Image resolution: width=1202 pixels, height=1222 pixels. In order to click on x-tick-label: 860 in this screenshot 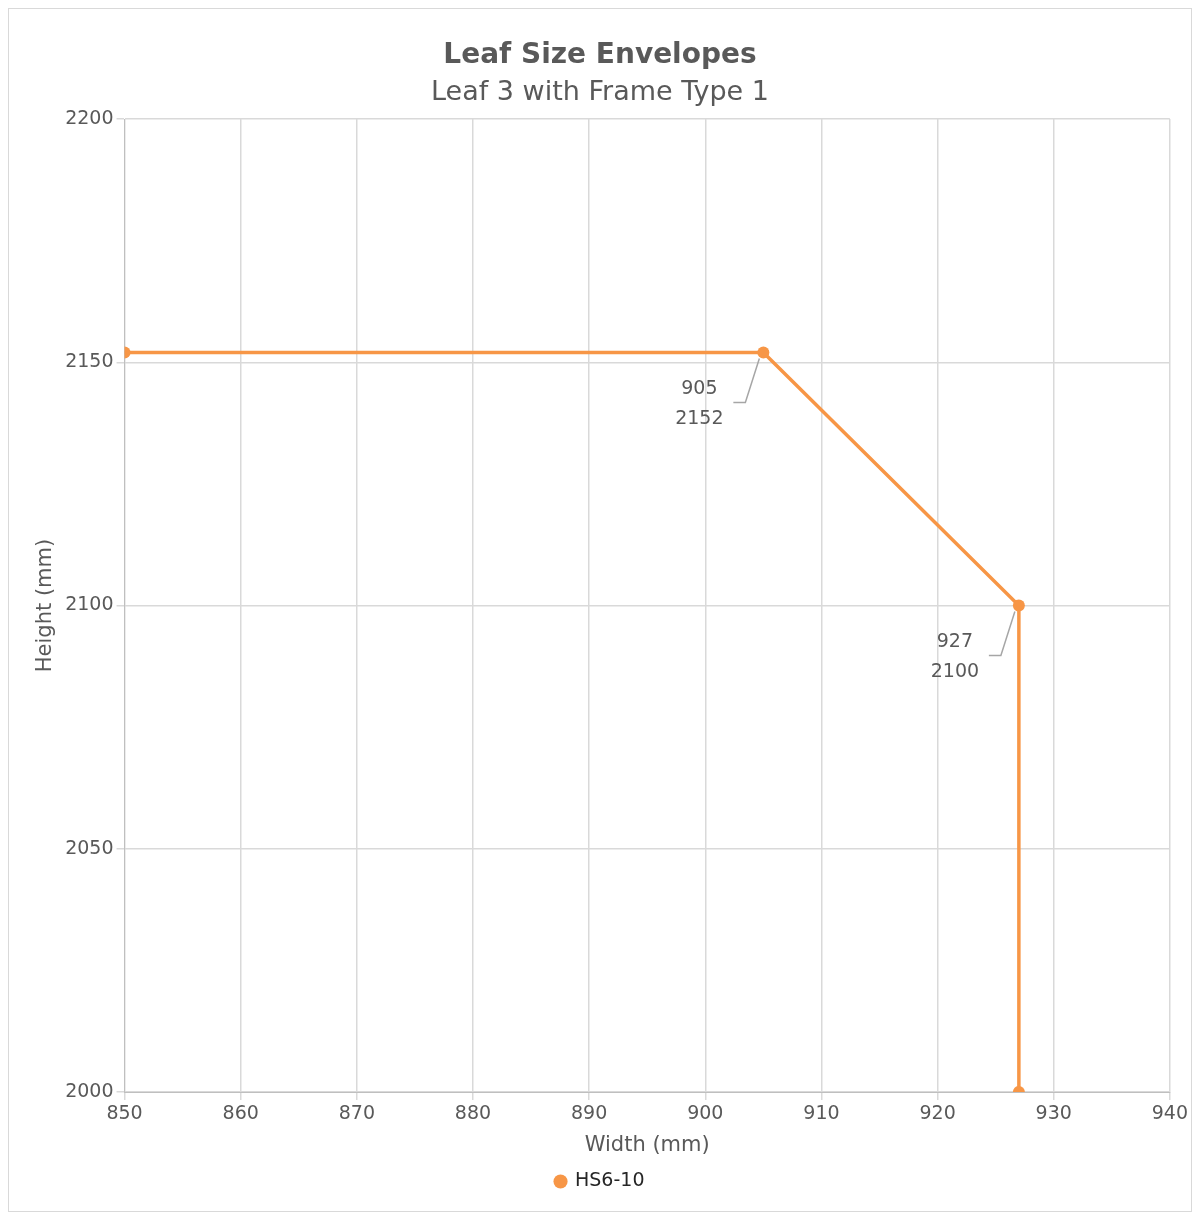, I will do `click(240, 1112)`.